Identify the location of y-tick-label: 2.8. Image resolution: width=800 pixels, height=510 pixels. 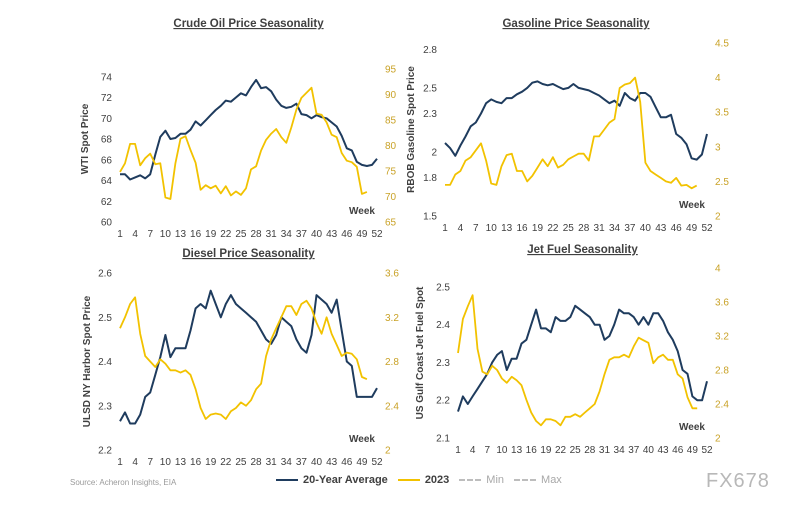
(430, 50).